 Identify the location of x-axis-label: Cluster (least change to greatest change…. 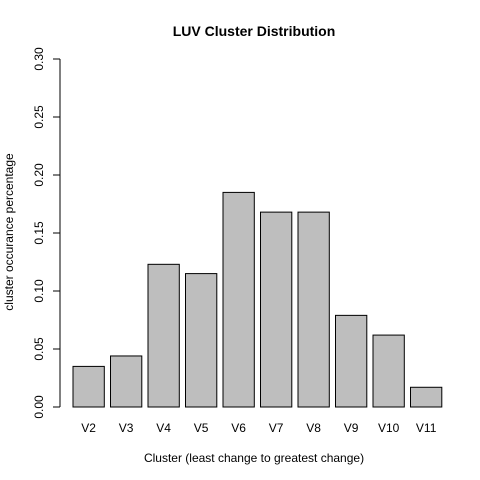
(254, 458).